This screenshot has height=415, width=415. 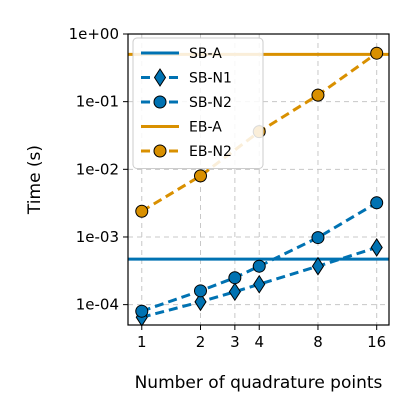 What do you see at coordinates (259, 383) in the screenshot?
I see `x-axis-label: Number of quadrature points` at bounding box center [259, 383].